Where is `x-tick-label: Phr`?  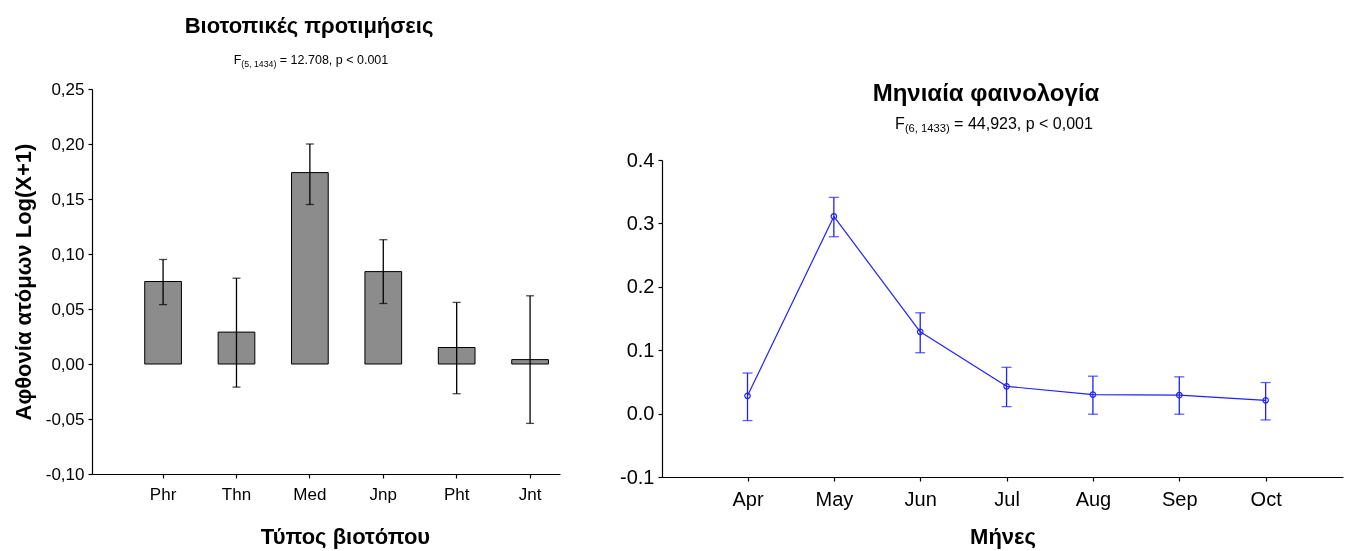 x-tick-label: Phr is located at coordinates (163, 494).